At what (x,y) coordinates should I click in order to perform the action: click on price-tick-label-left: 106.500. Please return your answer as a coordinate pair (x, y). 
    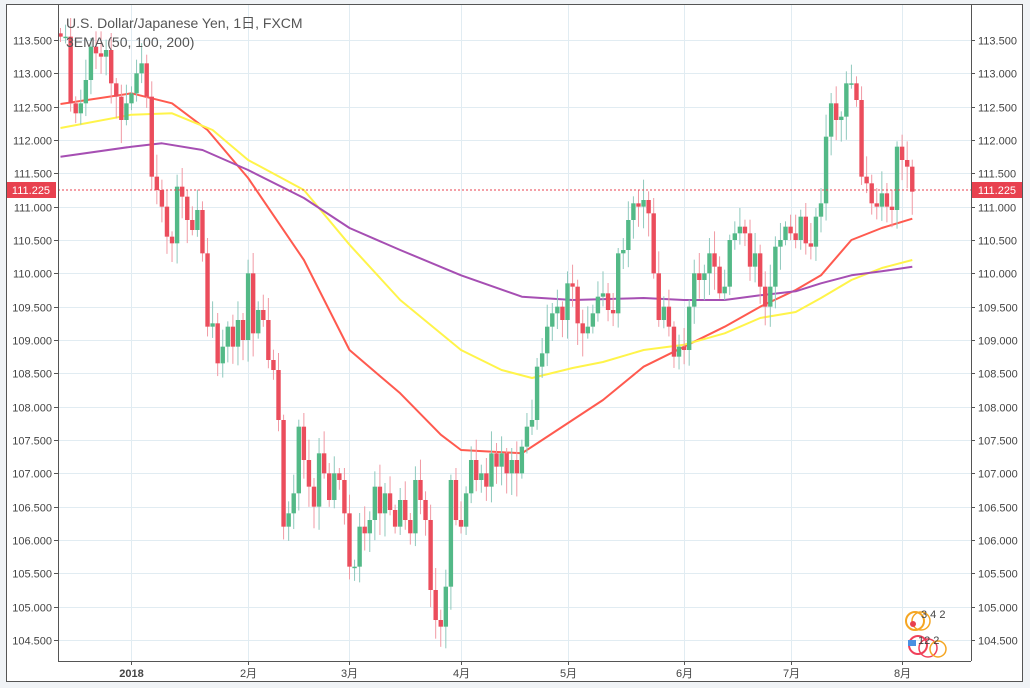
    Looking at the image, I should click on (32, 509).